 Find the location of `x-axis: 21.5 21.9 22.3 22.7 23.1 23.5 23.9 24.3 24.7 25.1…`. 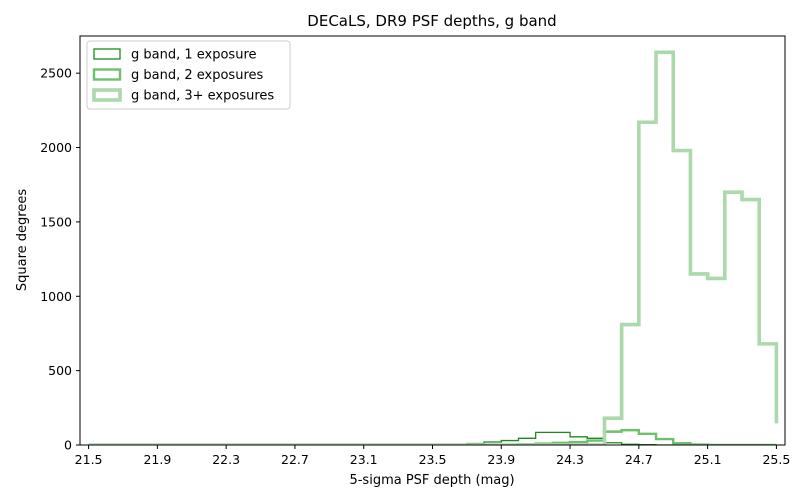

x-axis: 21.5 21.9 22.3 22.7 23.1 23.5 23.9 24.3 24.7 25.1… is located at coordinates (432, 456).